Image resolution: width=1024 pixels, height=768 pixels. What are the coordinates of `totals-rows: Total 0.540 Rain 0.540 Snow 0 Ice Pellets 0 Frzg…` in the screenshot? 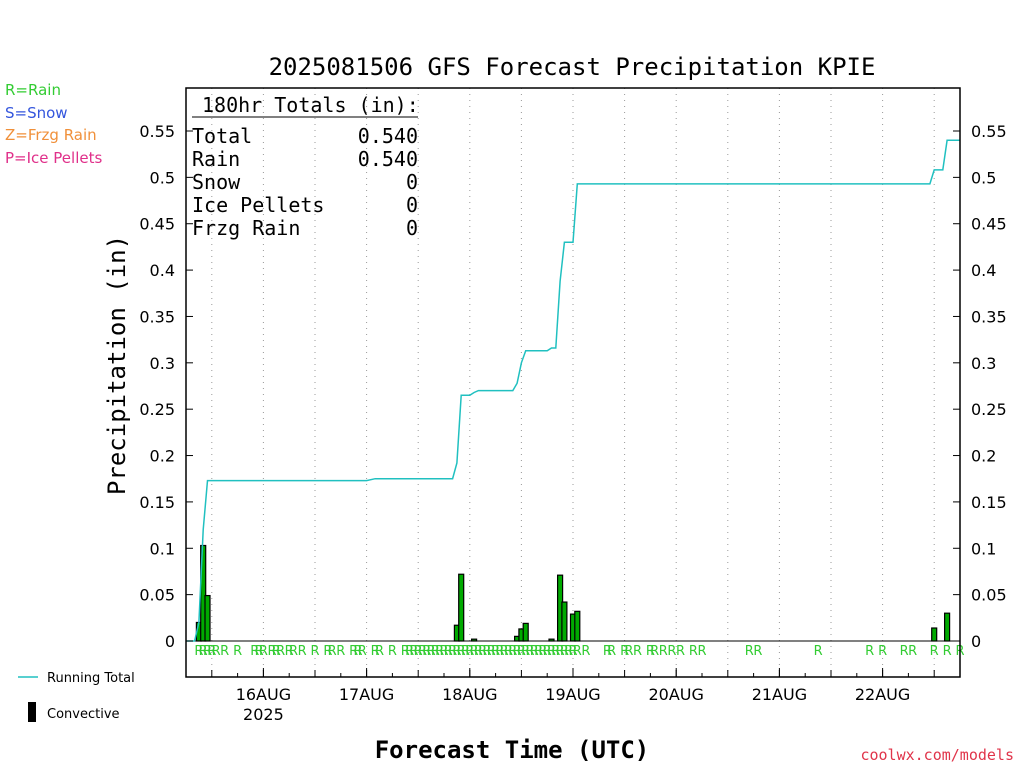 It's located at (305, 182).